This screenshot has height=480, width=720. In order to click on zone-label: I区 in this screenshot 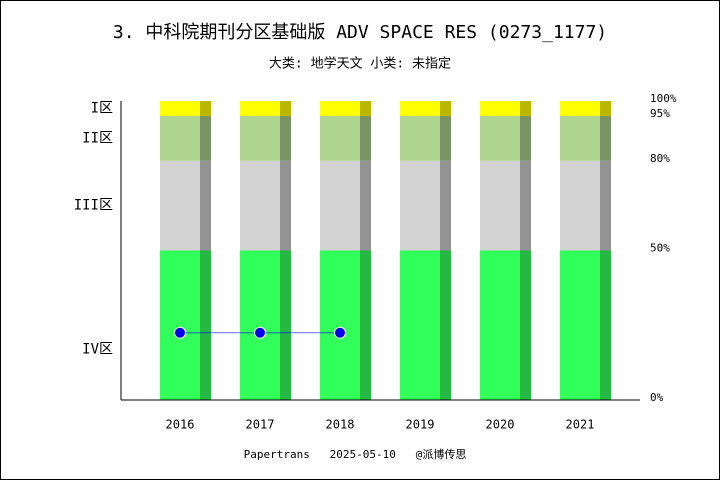, I will do `click(102, 108)`.